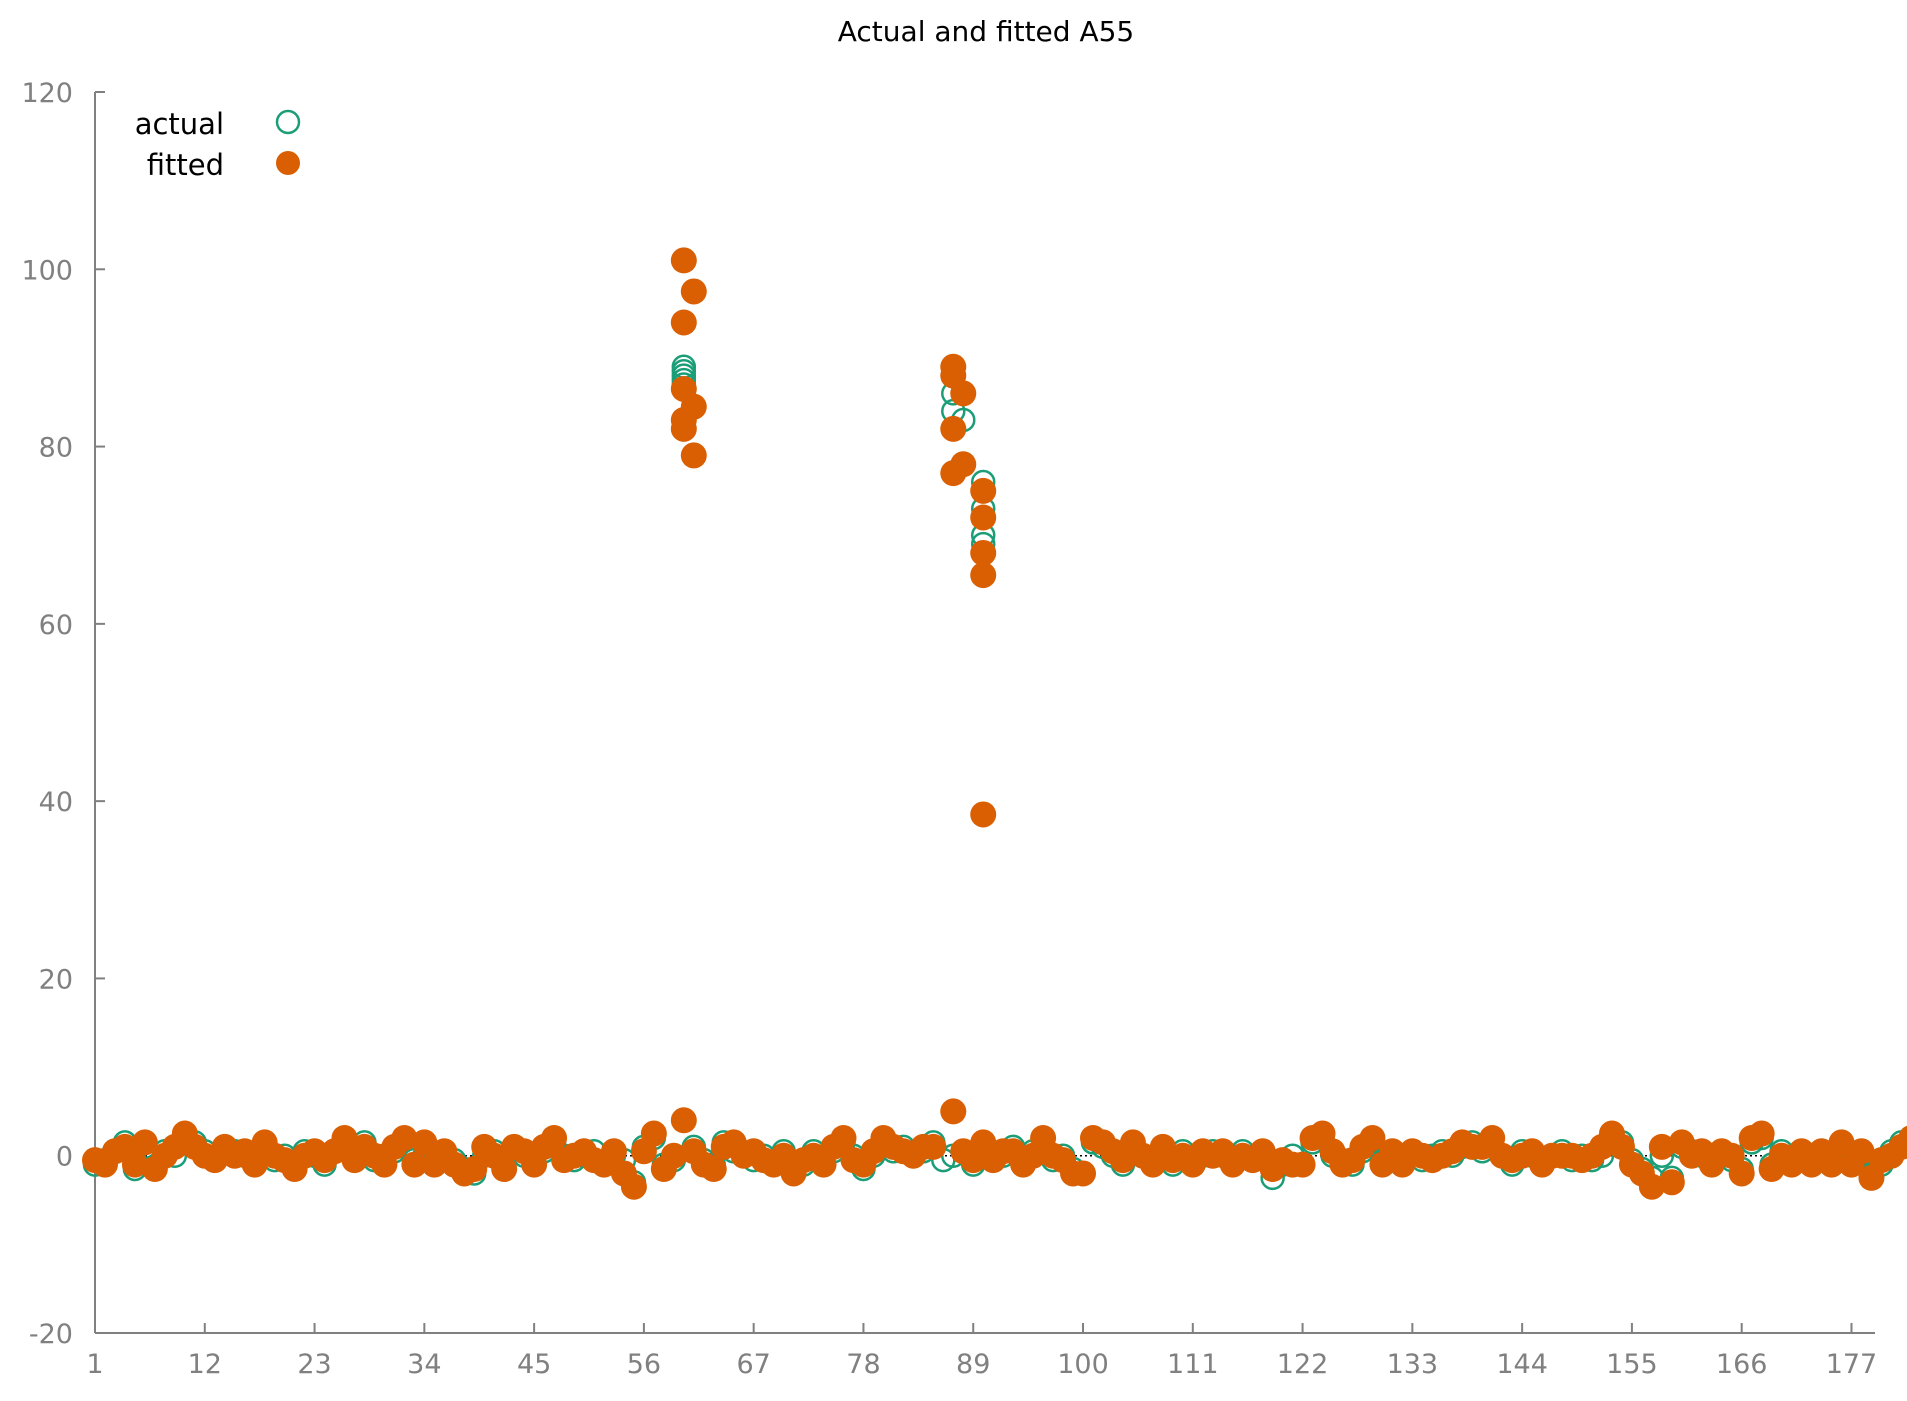 This screenshot has height=1401, width=1907. I want to click on x-tick-label: 155, so click(1632, 1364).